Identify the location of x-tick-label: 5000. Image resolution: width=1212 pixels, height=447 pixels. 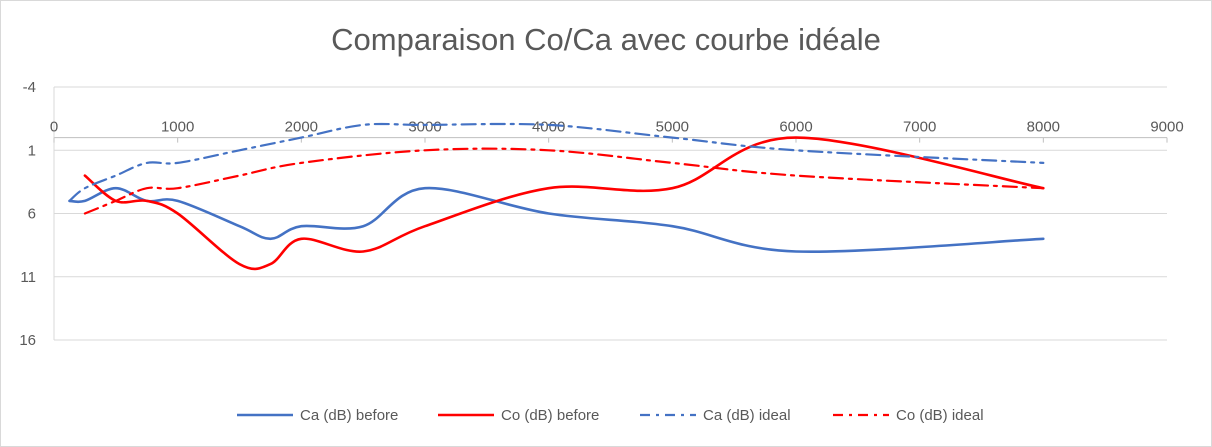
(672, 127).